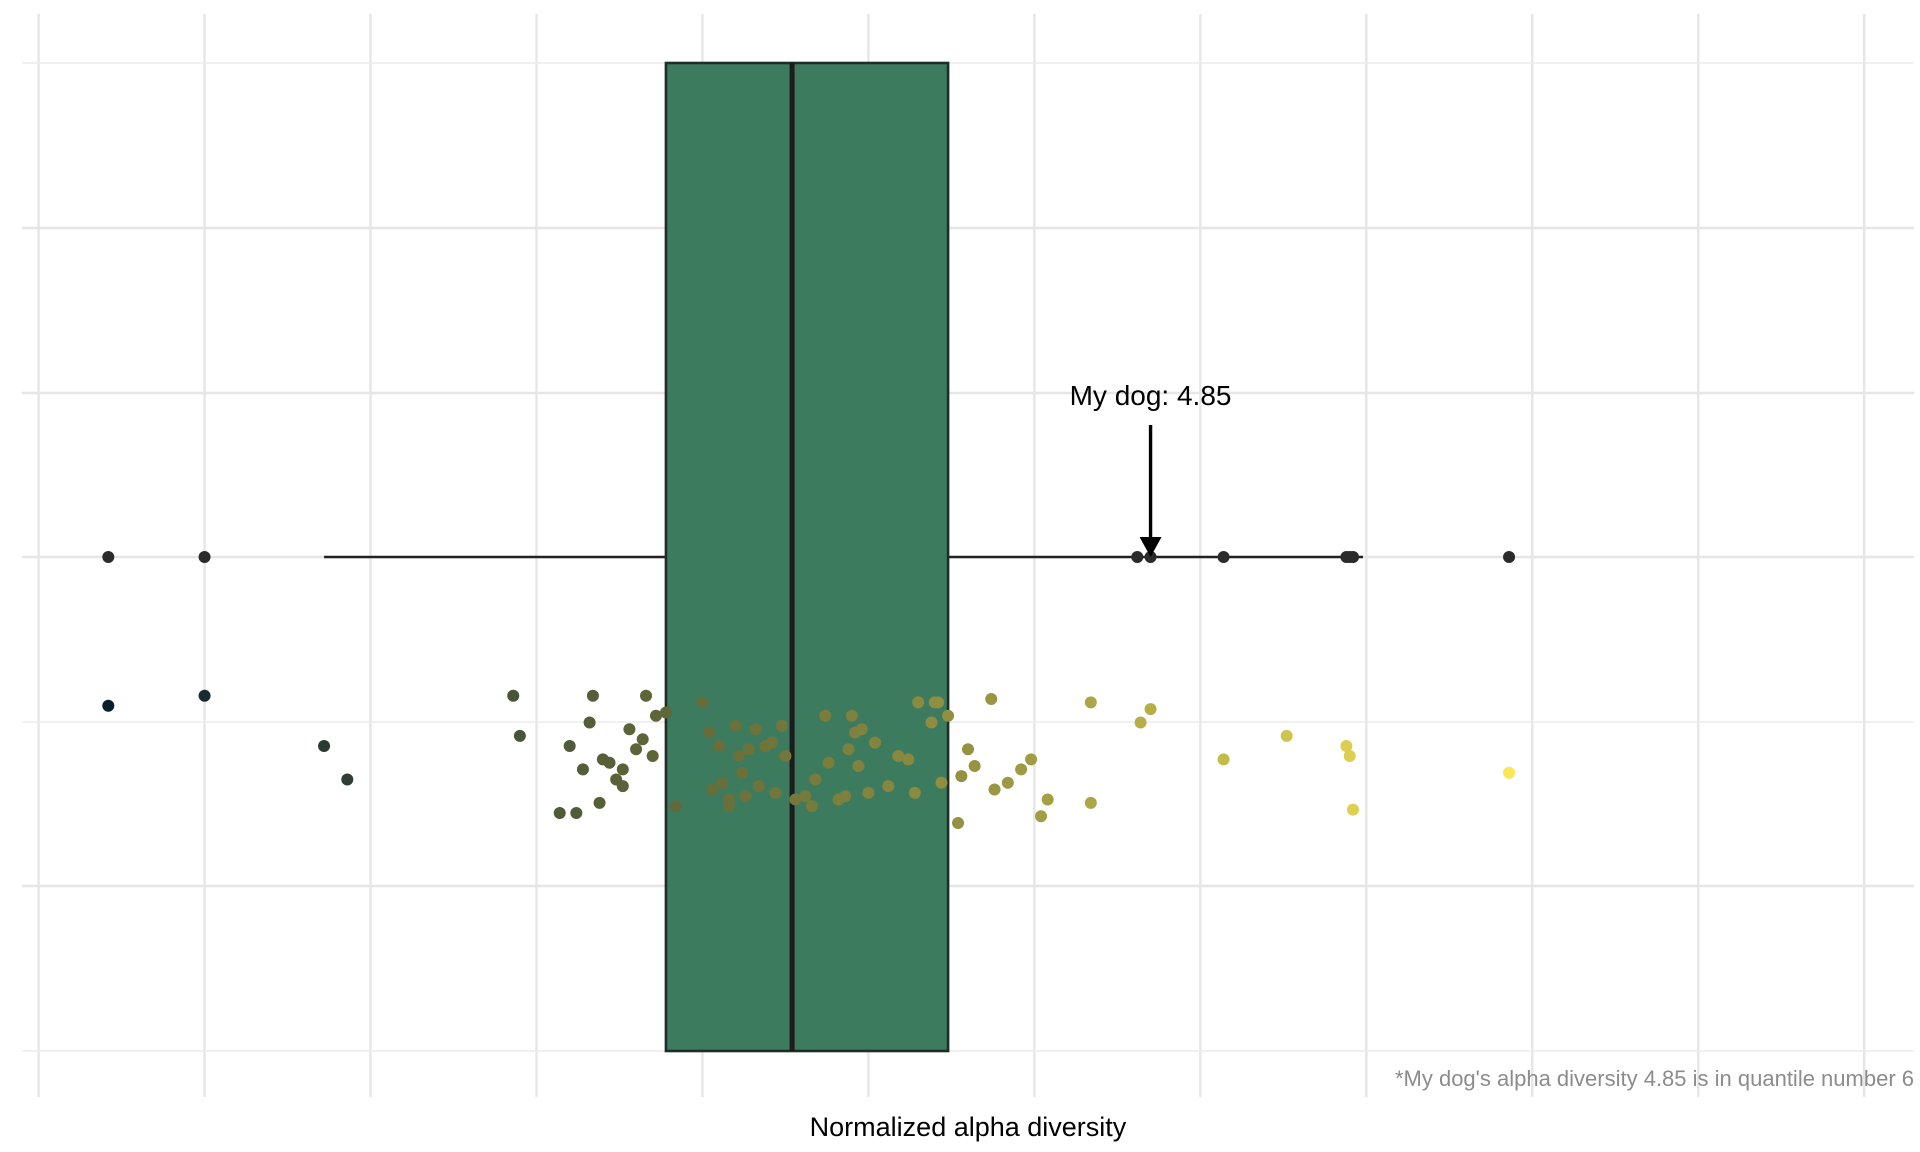 This screenshot has width=1920, height=1152. I want to click on annotation: My dog: 4.85, so click(1151, 468).